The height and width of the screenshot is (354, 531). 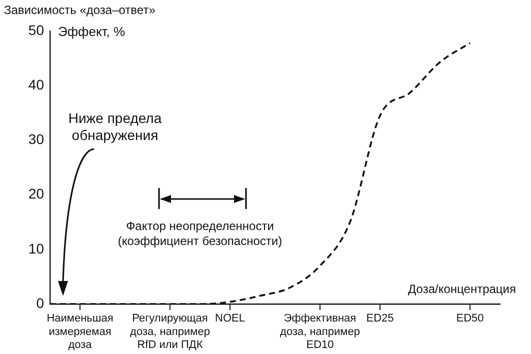 I want to click on x-tick-label: NOEL, so click(x=230, y=318).